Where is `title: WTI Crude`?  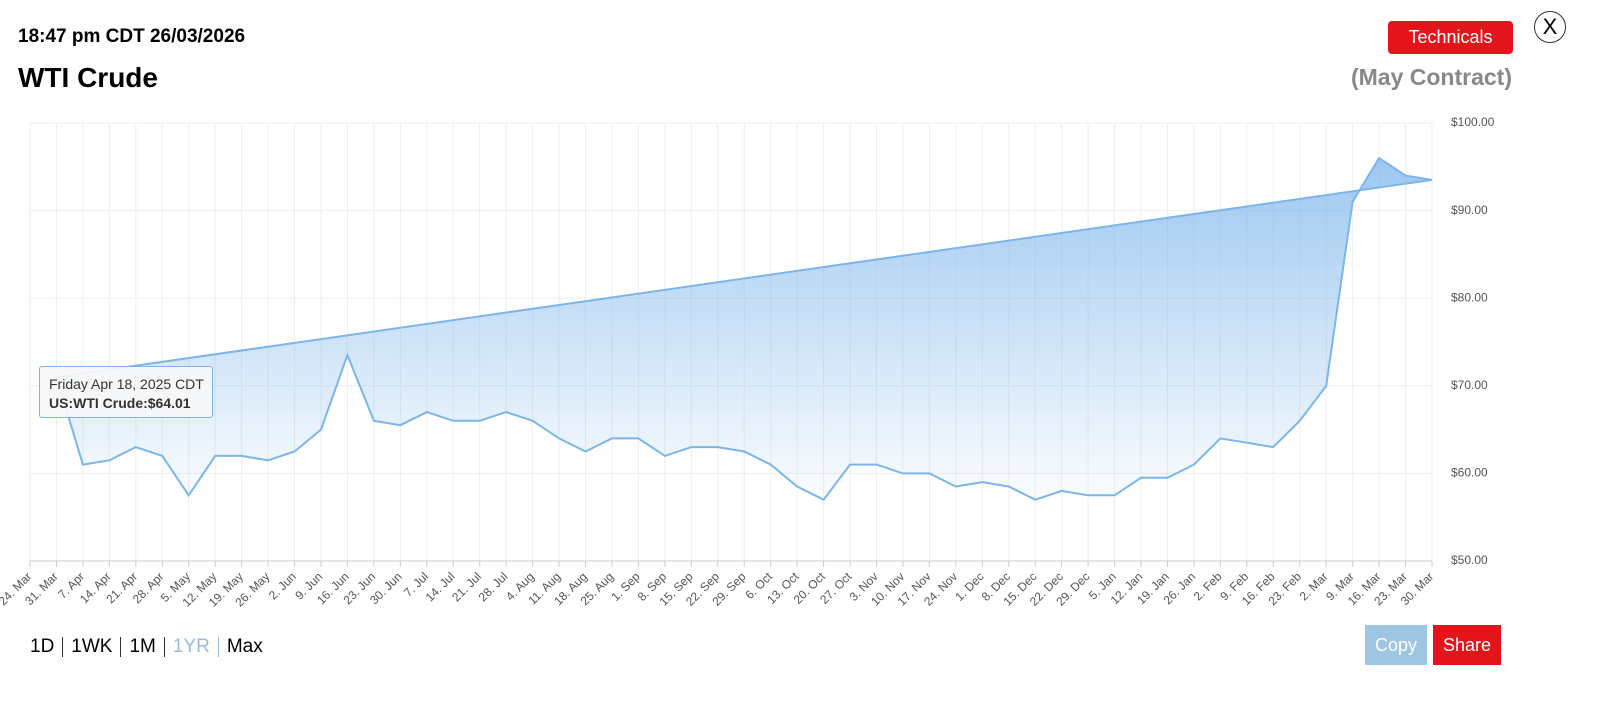
title: WTI Crude is located at coordinates (88, 77).